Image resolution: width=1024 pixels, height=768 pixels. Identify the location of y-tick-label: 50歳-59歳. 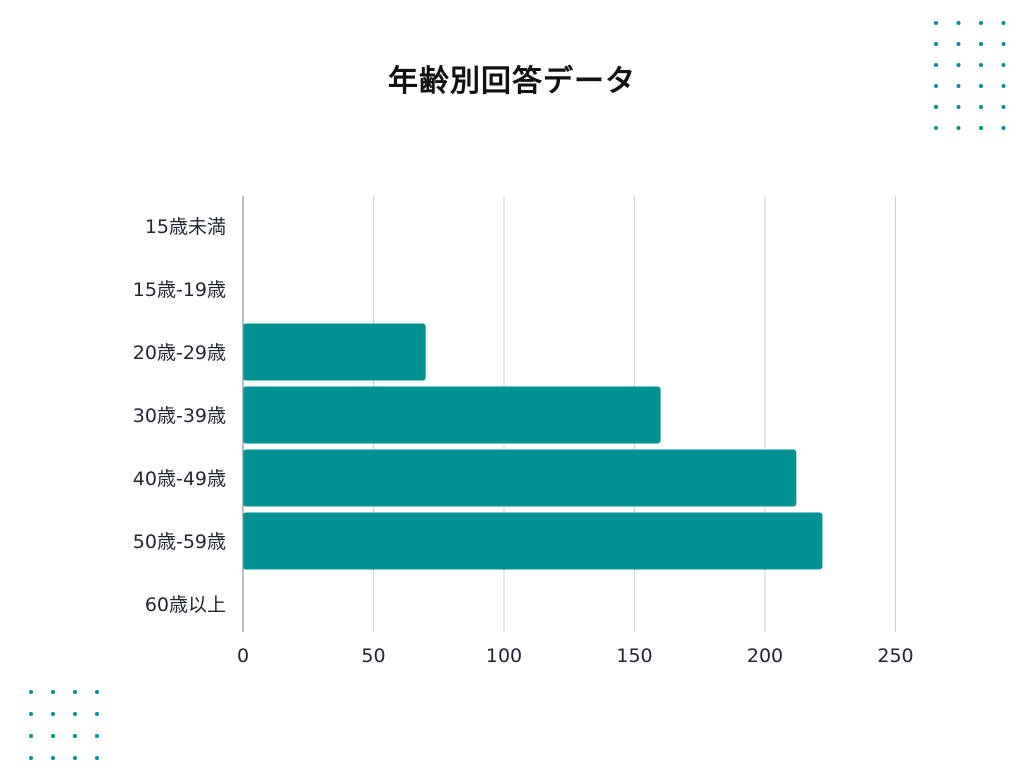
(179, 542).